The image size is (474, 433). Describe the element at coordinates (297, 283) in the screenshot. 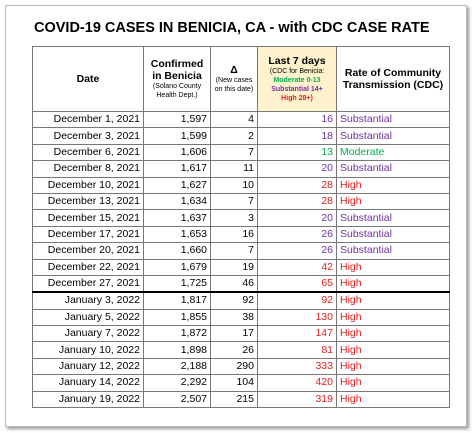

I see `cell-last7: 65` at that location.